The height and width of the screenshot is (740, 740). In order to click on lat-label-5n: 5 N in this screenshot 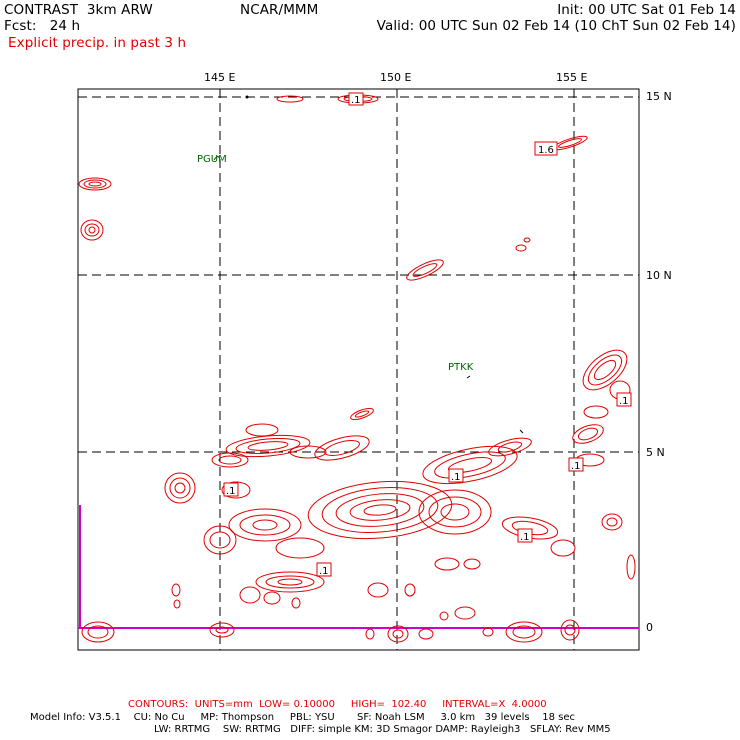, I will do `click(655, 452)`.